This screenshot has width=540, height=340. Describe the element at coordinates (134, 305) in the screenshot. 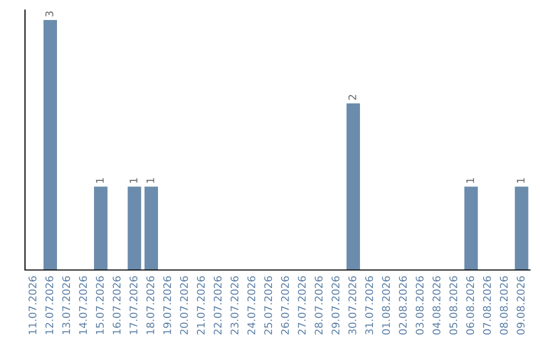

I see `x-tick-label: 17.07.2026` at that location.